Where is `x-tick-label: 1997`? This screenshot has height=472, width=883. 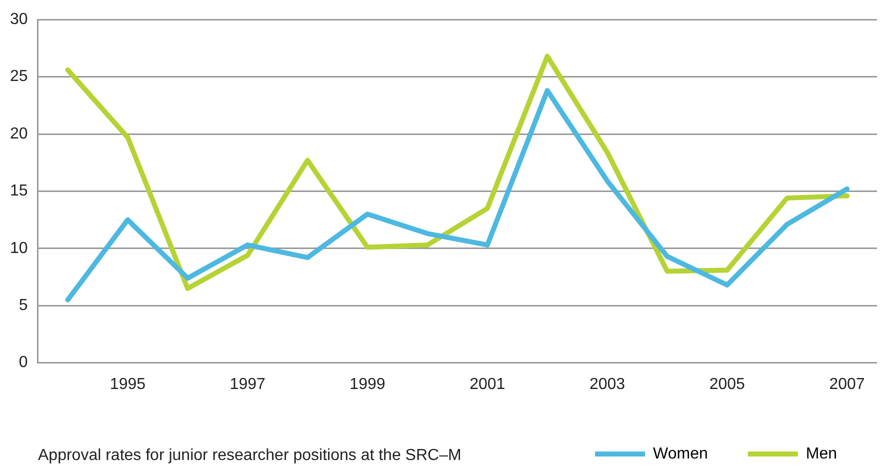 x-tick-label: 1997 is located at coordinates (248, 384).